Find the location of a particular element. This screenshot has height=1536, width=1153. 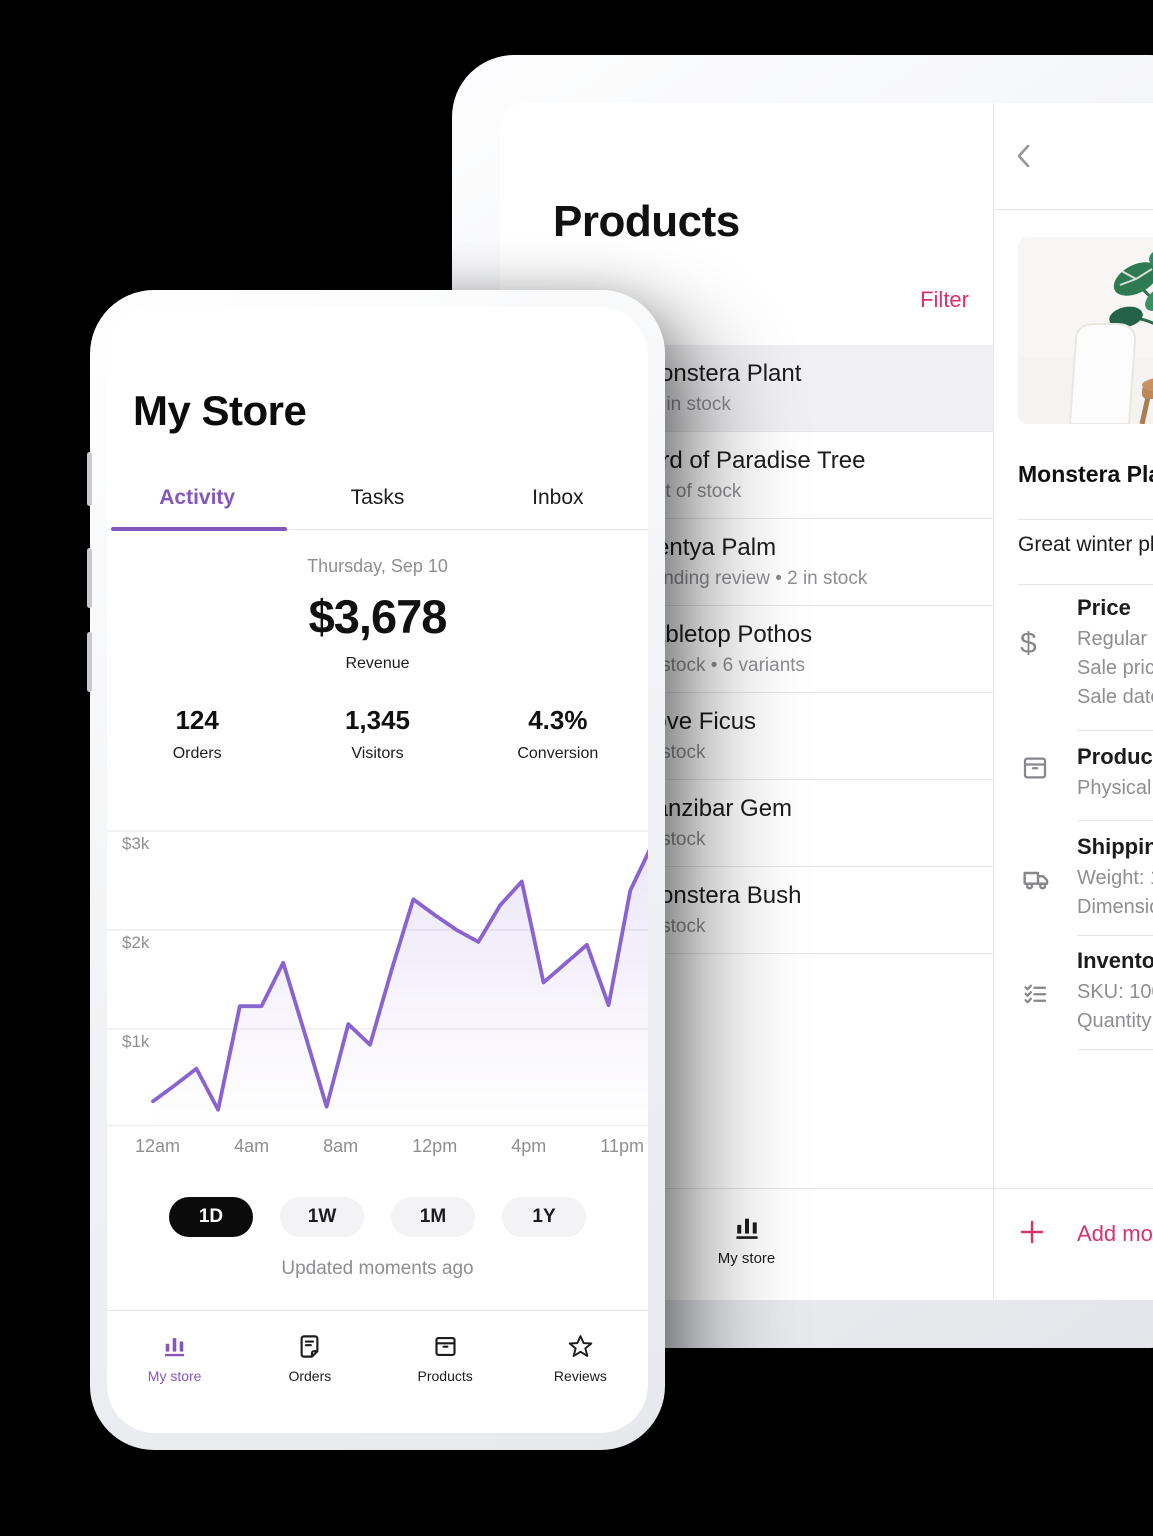

checklist-icon is located at coordinates (1035, 994).